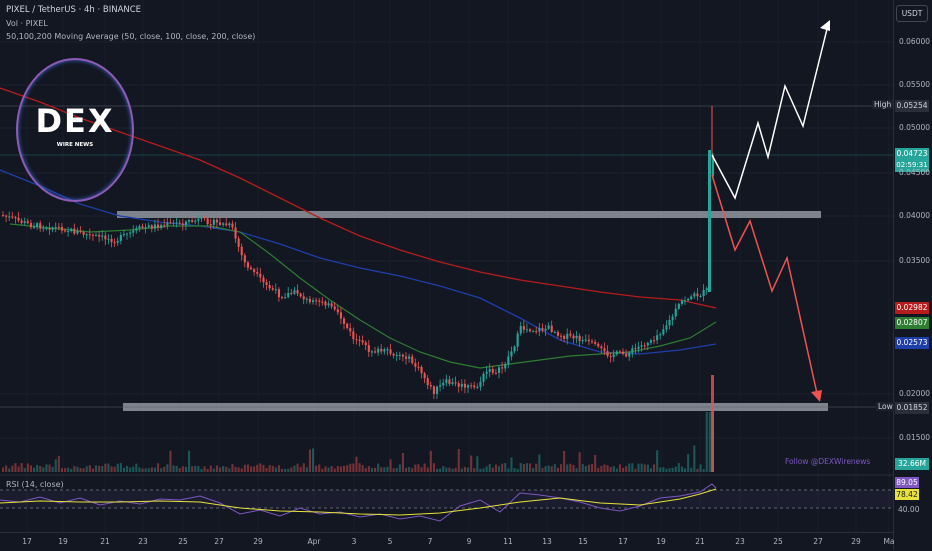 This screenshot has width=932, height=551. What do you see at coordinates (700, 541) in the screenshot?
I see `time-tick-label: 21` at bounding box center [700, 541].